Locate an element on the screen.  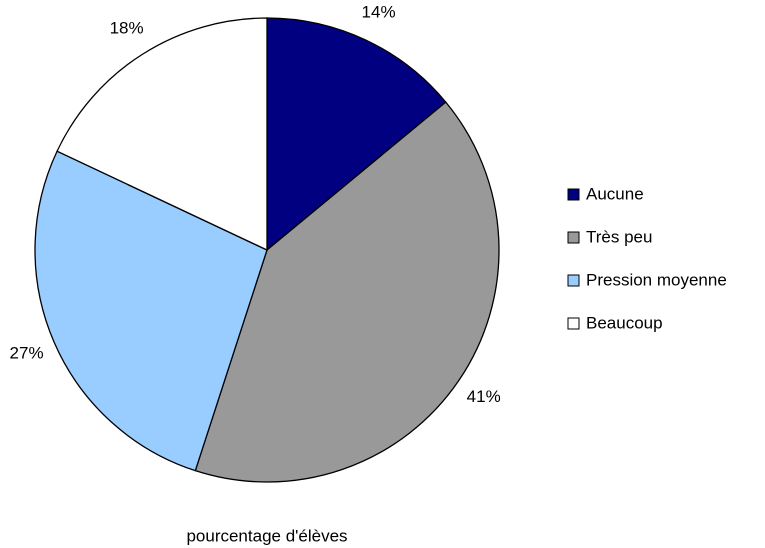
legend-label: Beaucoup is located at coordinates (624, 322).